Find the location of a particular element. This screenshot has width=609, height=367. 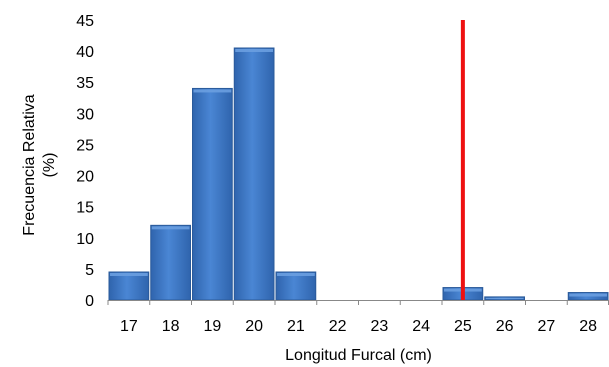

x-tick-label: 17 is located at coordinates (129, 326).